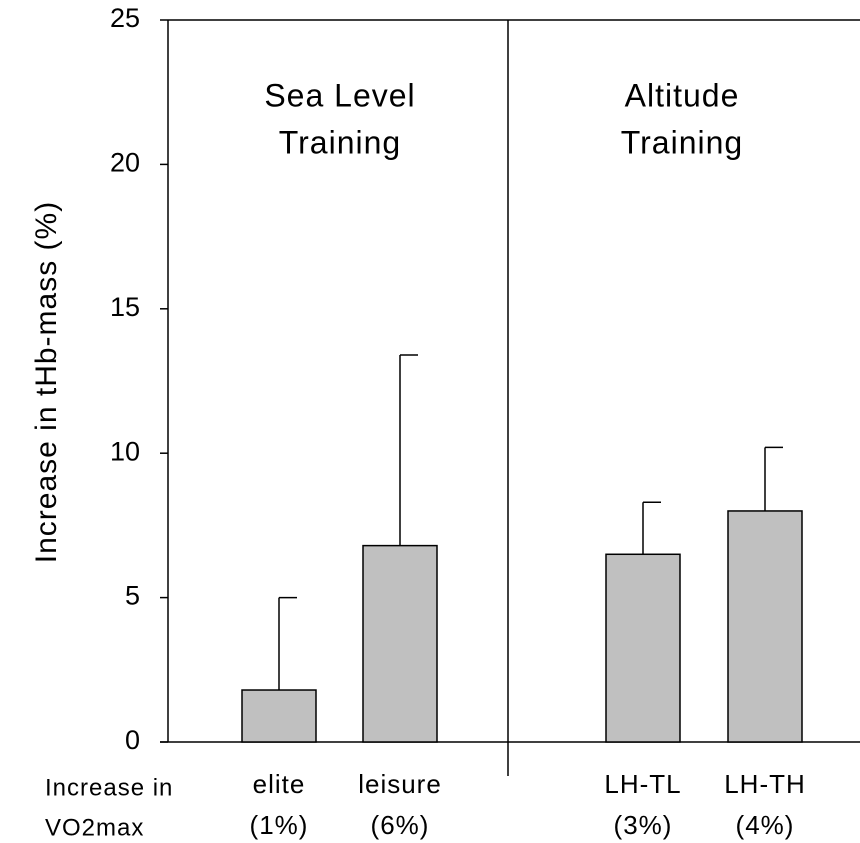  Describe the element at coordinates (400, 784) in the screenshot. I see `x-tick-label: leisure` at that location.